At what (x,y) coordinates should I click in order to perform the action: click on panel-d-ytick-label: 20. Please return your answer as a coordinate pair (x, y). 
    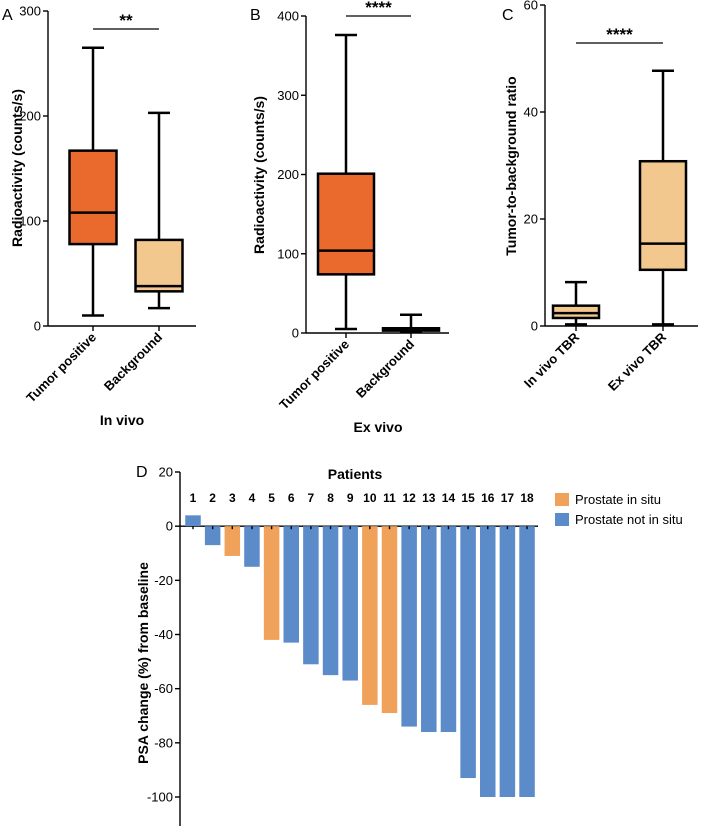
    Looking at the image, I should click on (166, 472).